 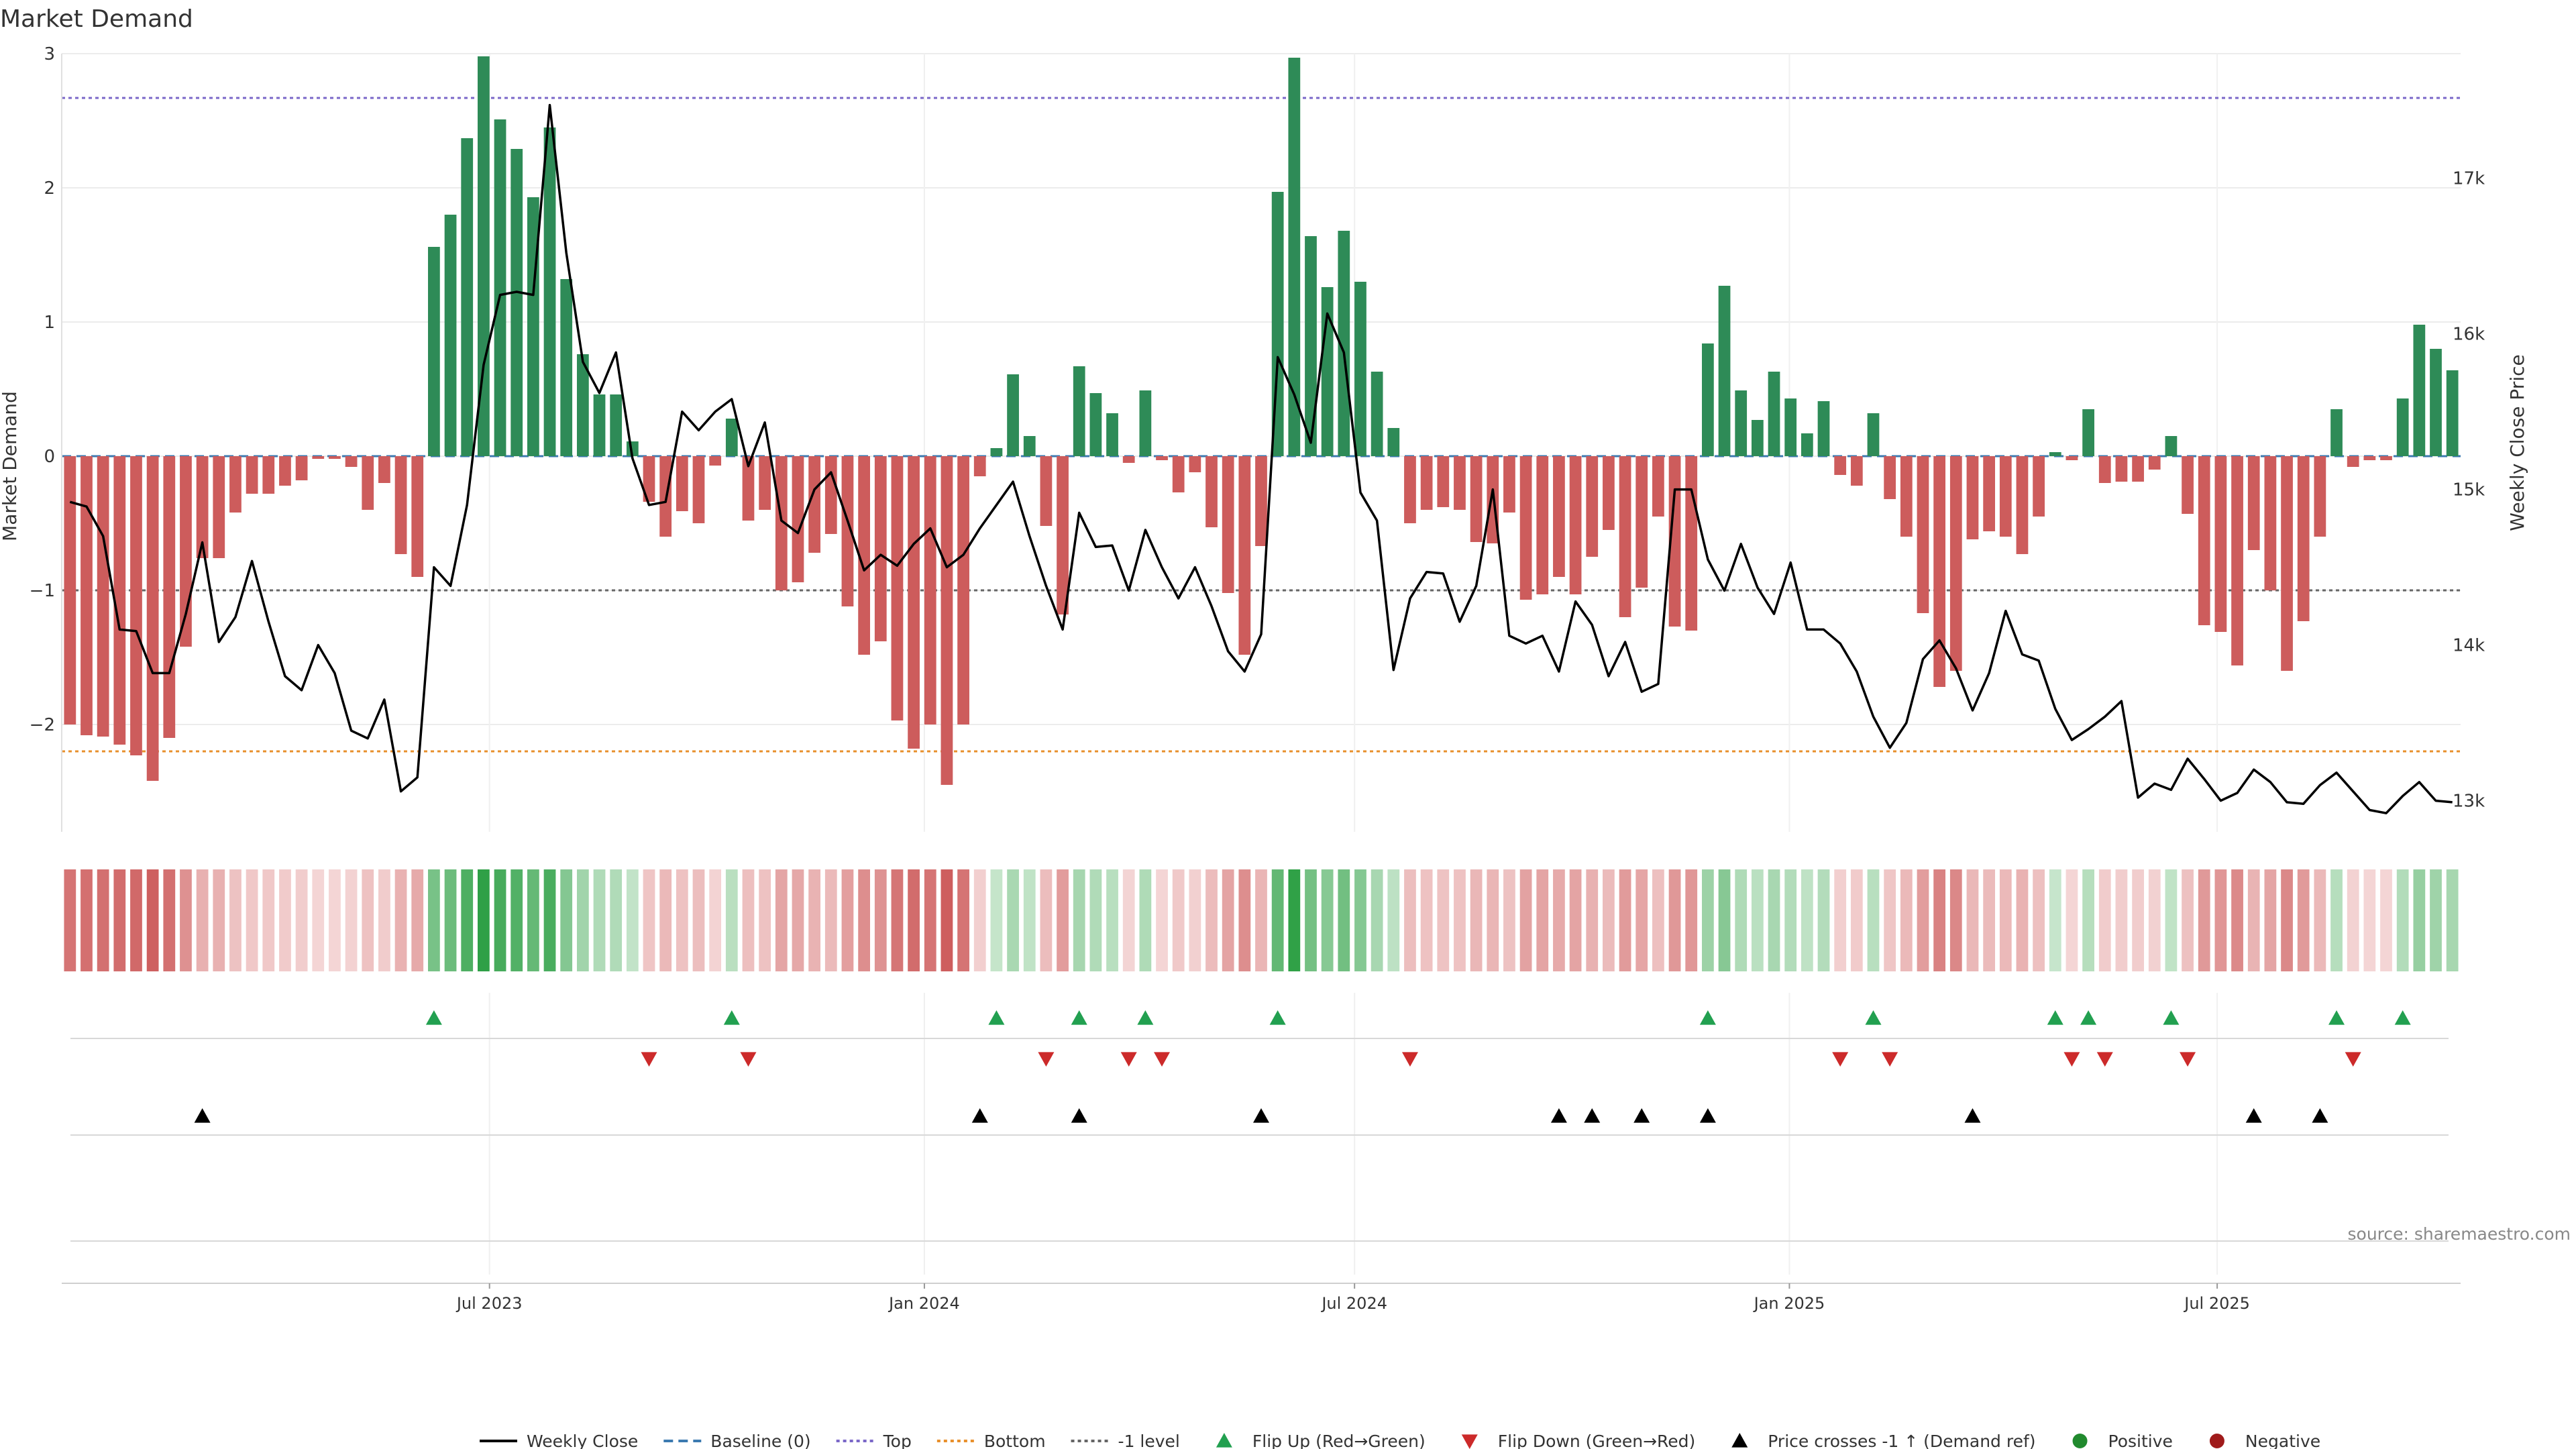 I want to click on legend-swatch-triangle-down, so click(x=1469, y=1441).